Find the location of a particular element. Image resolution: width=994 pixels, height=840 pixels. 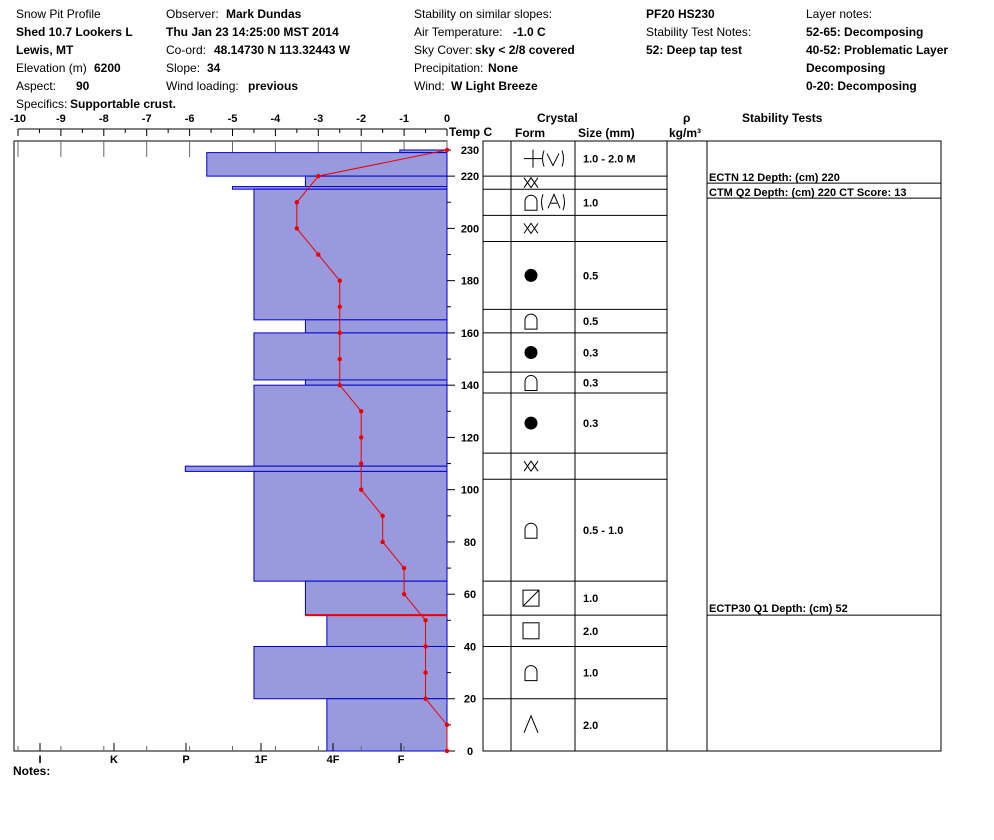

rho-column-header: ρ is located at coordinates (687, 118).